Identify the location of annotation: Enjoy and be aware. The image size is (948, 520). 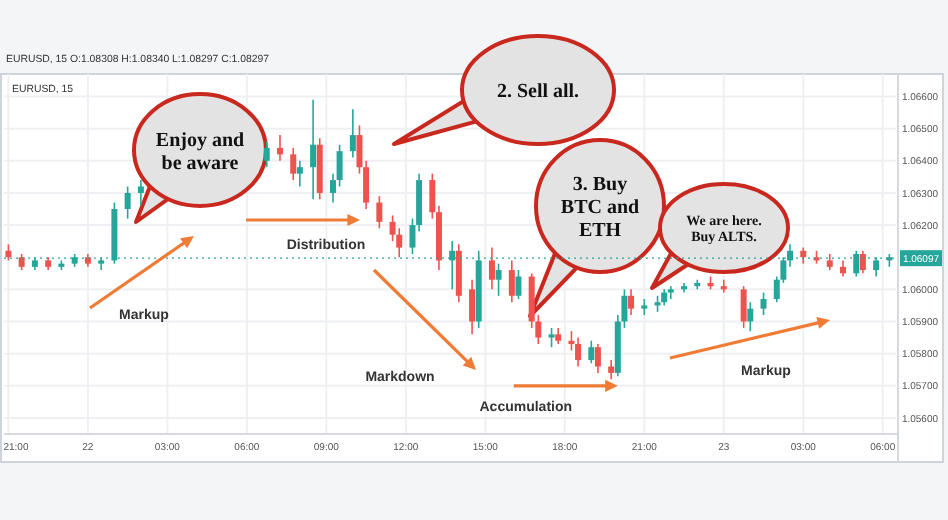
(200, 152).